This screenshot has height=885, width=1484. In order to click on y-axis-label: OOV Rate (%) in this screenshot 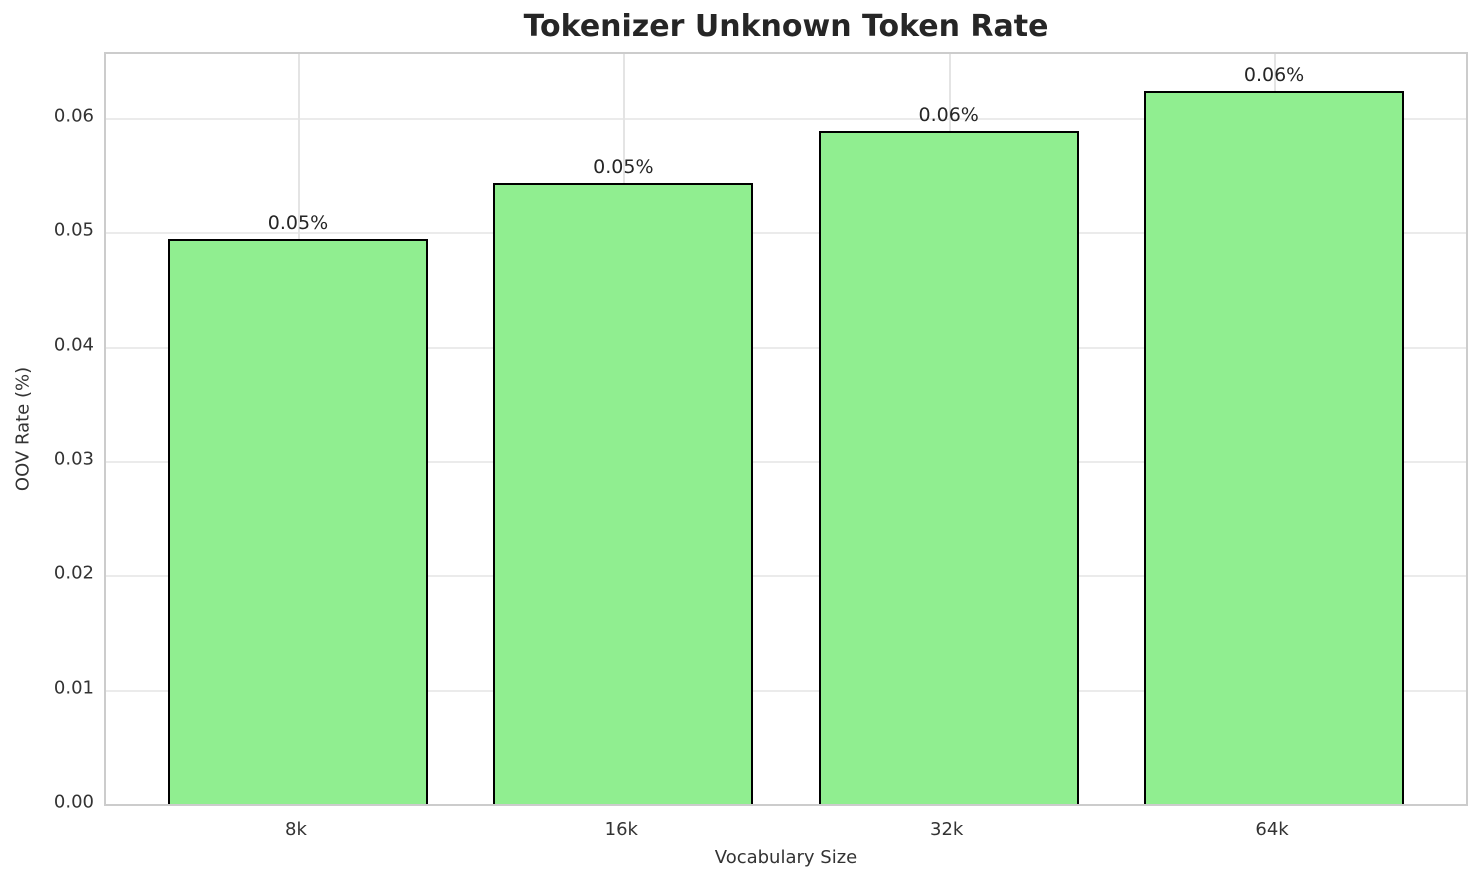, I will do `click(23, 429)`.